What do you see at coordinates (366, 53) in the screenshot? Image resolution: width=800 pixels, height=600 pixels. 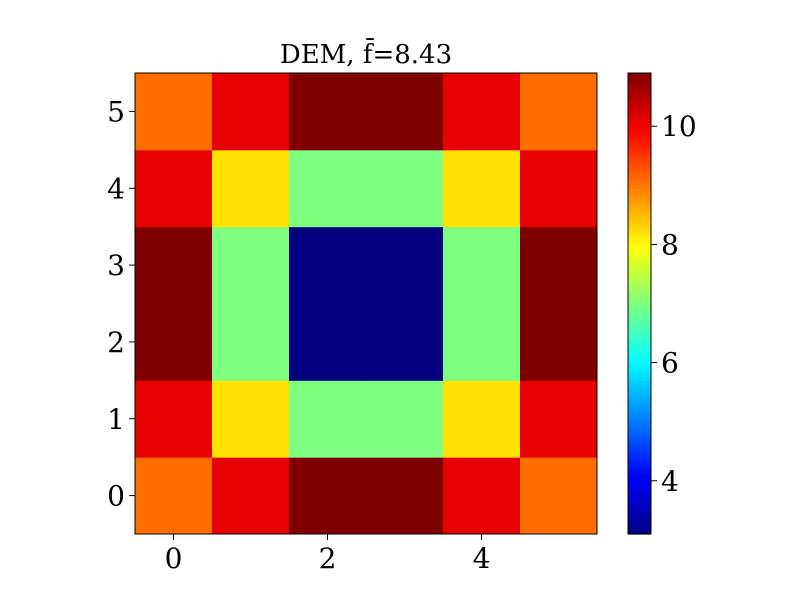 I see `chart-title: DEM, f̄=8.43` at bounding box center [366, 53].